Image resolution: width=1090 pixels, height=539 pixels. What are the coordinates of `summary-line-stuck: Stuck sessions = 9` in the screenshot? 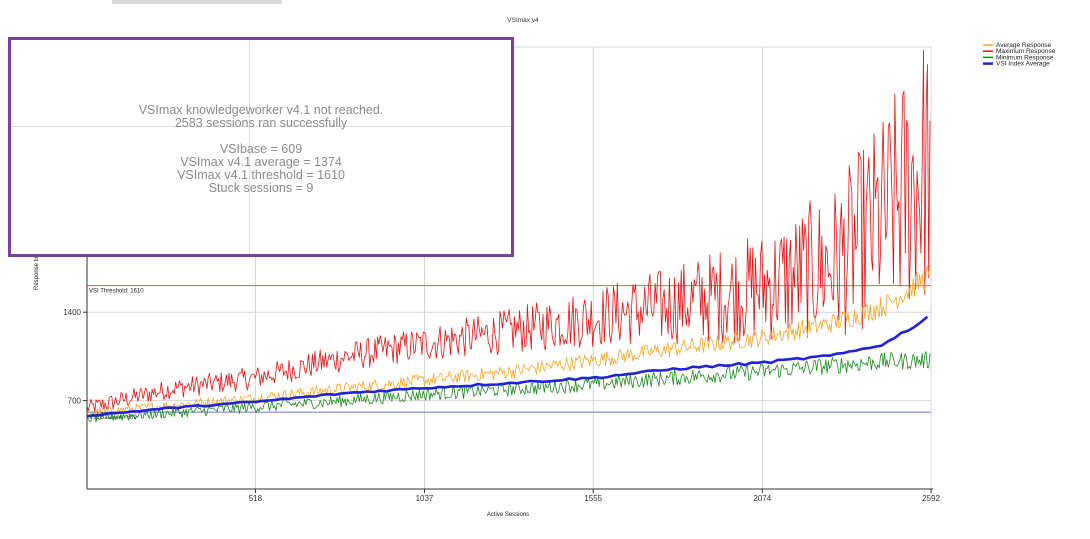 It's located at (261, 188).